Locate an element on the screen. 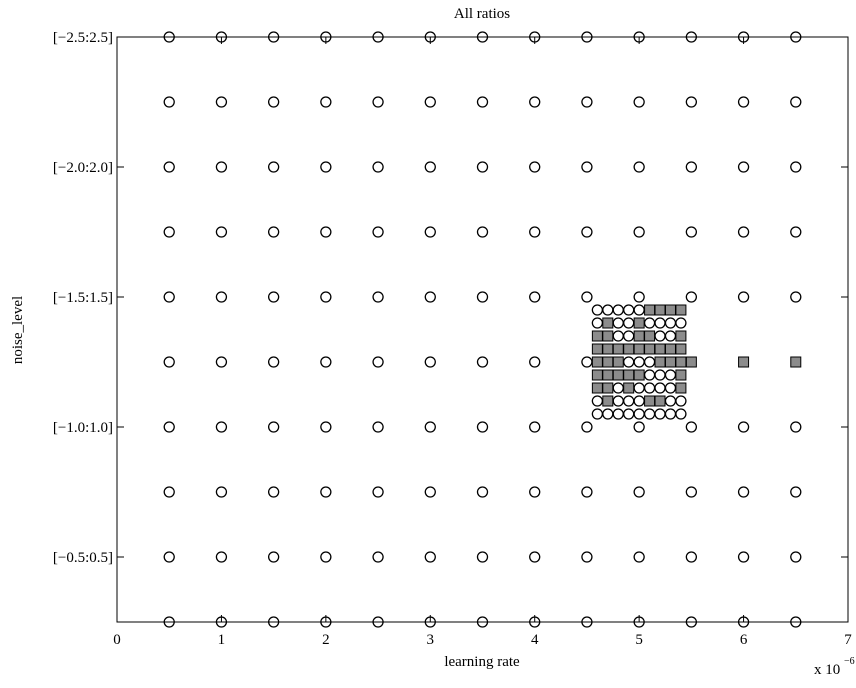 The height and width of the screenshot is (688, 856). y-tick-label: [−1.5:1.5] is located at coordinates (83, 298).